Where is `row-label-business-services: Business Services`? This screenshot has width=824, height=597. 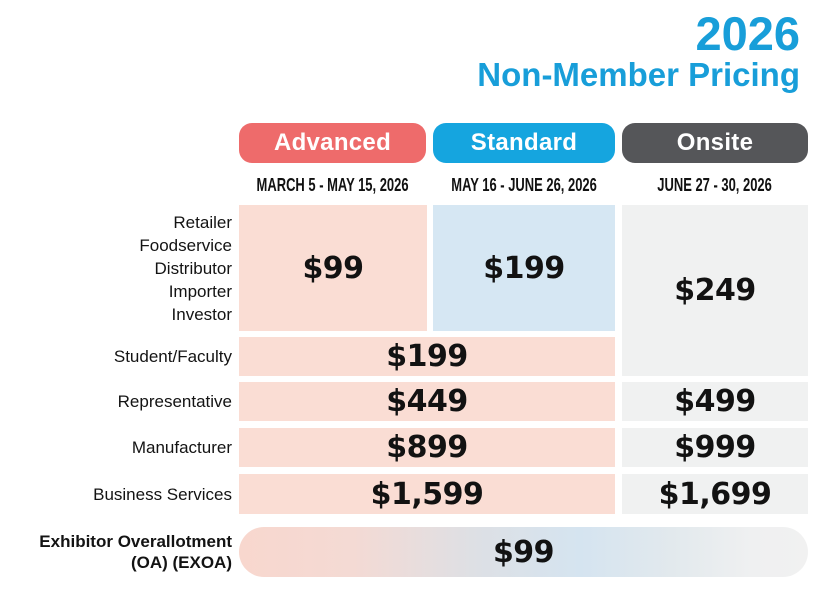 row-label-business-services: Business Services is located at coordinates (116, 494).